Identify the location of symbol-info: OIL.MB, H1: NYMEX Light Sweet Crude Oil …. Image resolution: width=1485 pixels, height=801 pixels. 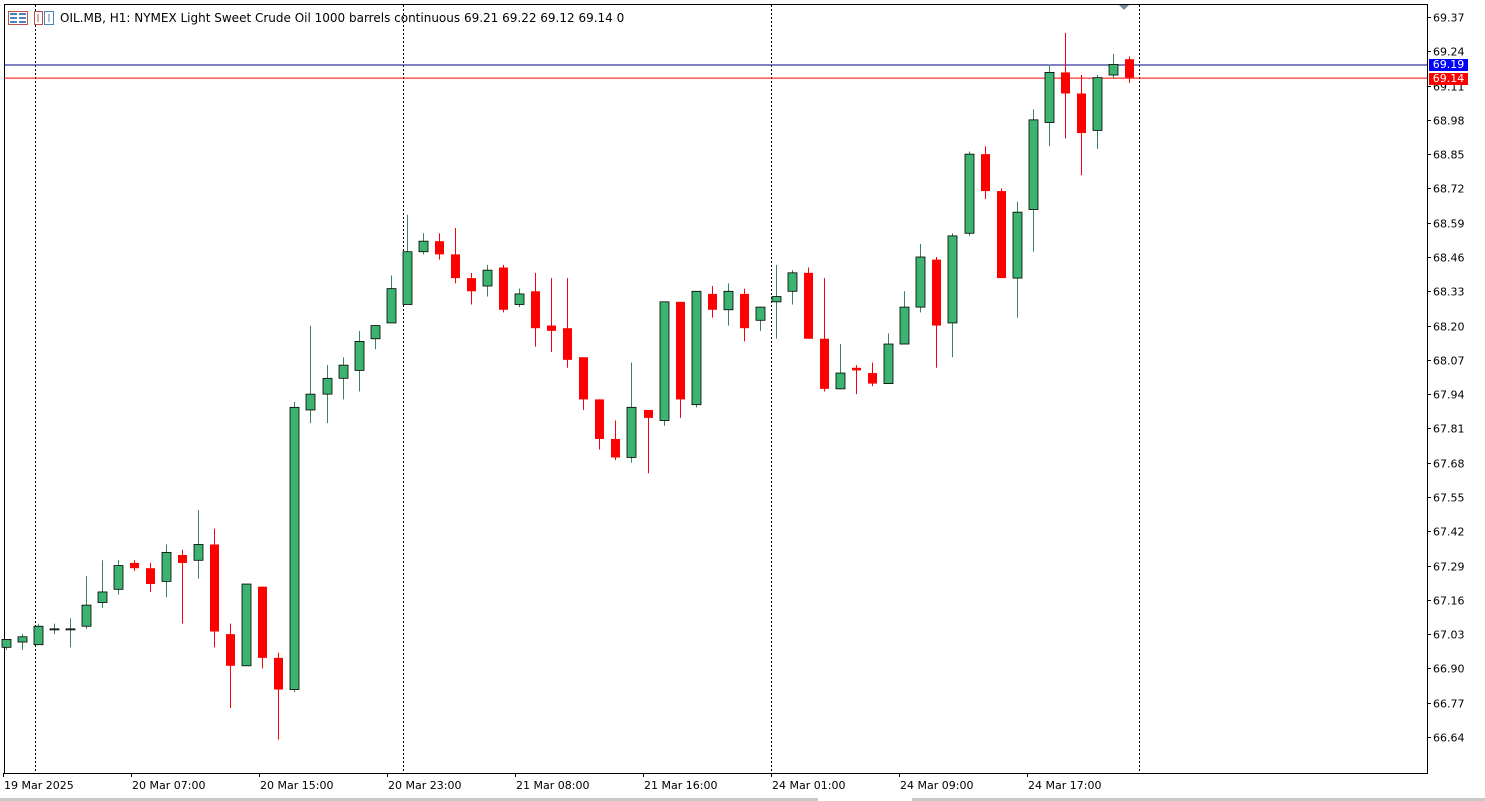
(342, 18).